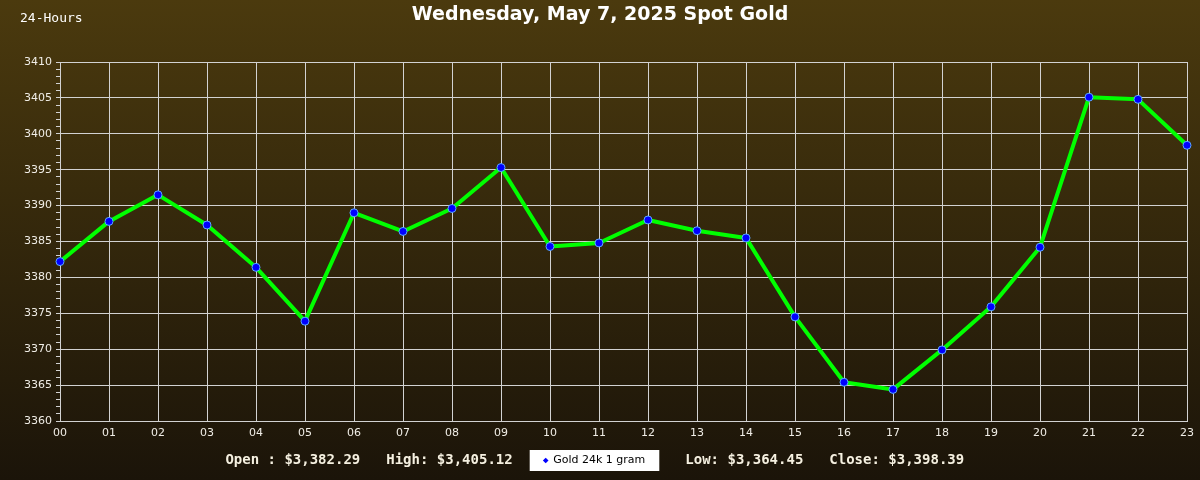 This screenshot has height=480, width=1200. I want to click on x-tick-label: 17, so click(893, 433).